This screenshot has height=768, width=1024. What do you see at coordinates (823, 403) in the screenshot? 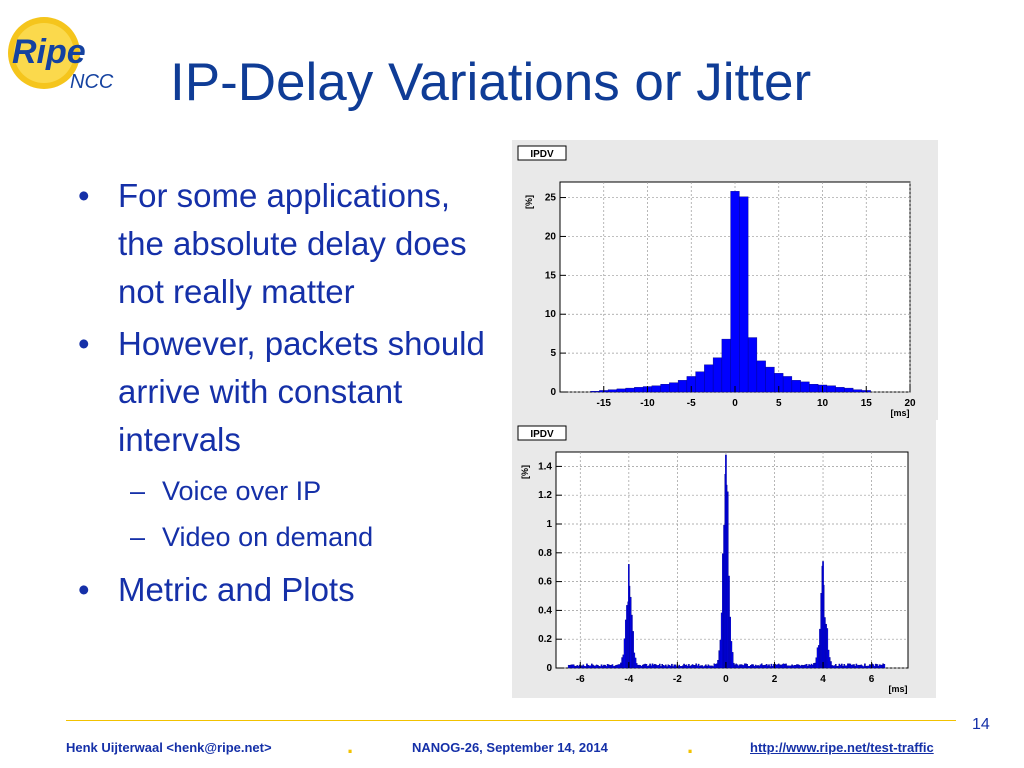
I see `x-tick-label: 10` at bounding box center [823, 403].